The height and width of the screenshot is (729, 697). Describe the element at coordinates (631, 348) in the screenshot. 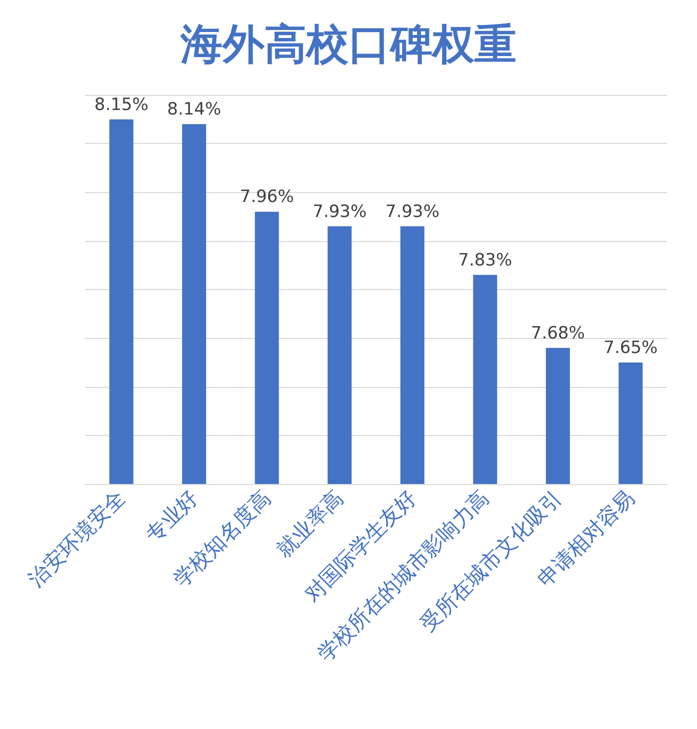

I see `data-label: 7.65%` at that location.